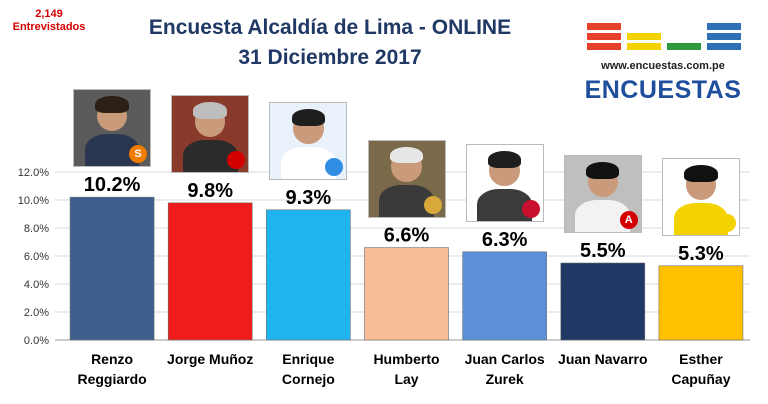  Describe the element at coordinates (701, 359) in the screenshot. I see `category-label: Esther` at that location.